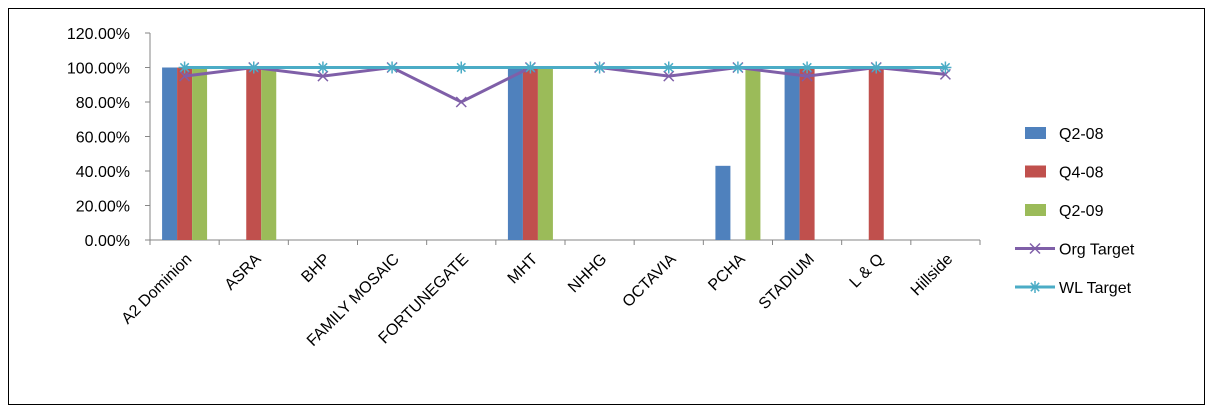 This screenshot has width=1209, height=413. What do you see at coordinates (103, 138) in the screenshot?
I see `y-tick-label: 60.00%` at bounding box center [103, 138].